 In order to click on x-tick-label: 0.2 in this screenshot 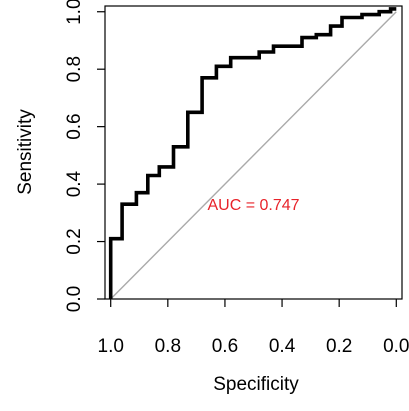, I will do `click(339, 346)`.